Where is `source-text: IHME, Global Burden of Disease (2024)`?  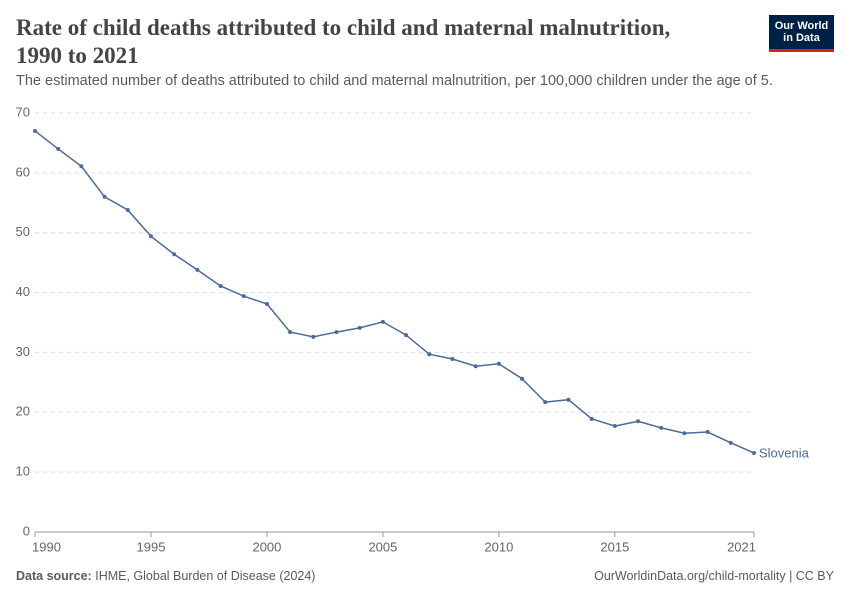
source-text: IHME, Global Burden of Disease (2024) is located at coordinates (205, 576).